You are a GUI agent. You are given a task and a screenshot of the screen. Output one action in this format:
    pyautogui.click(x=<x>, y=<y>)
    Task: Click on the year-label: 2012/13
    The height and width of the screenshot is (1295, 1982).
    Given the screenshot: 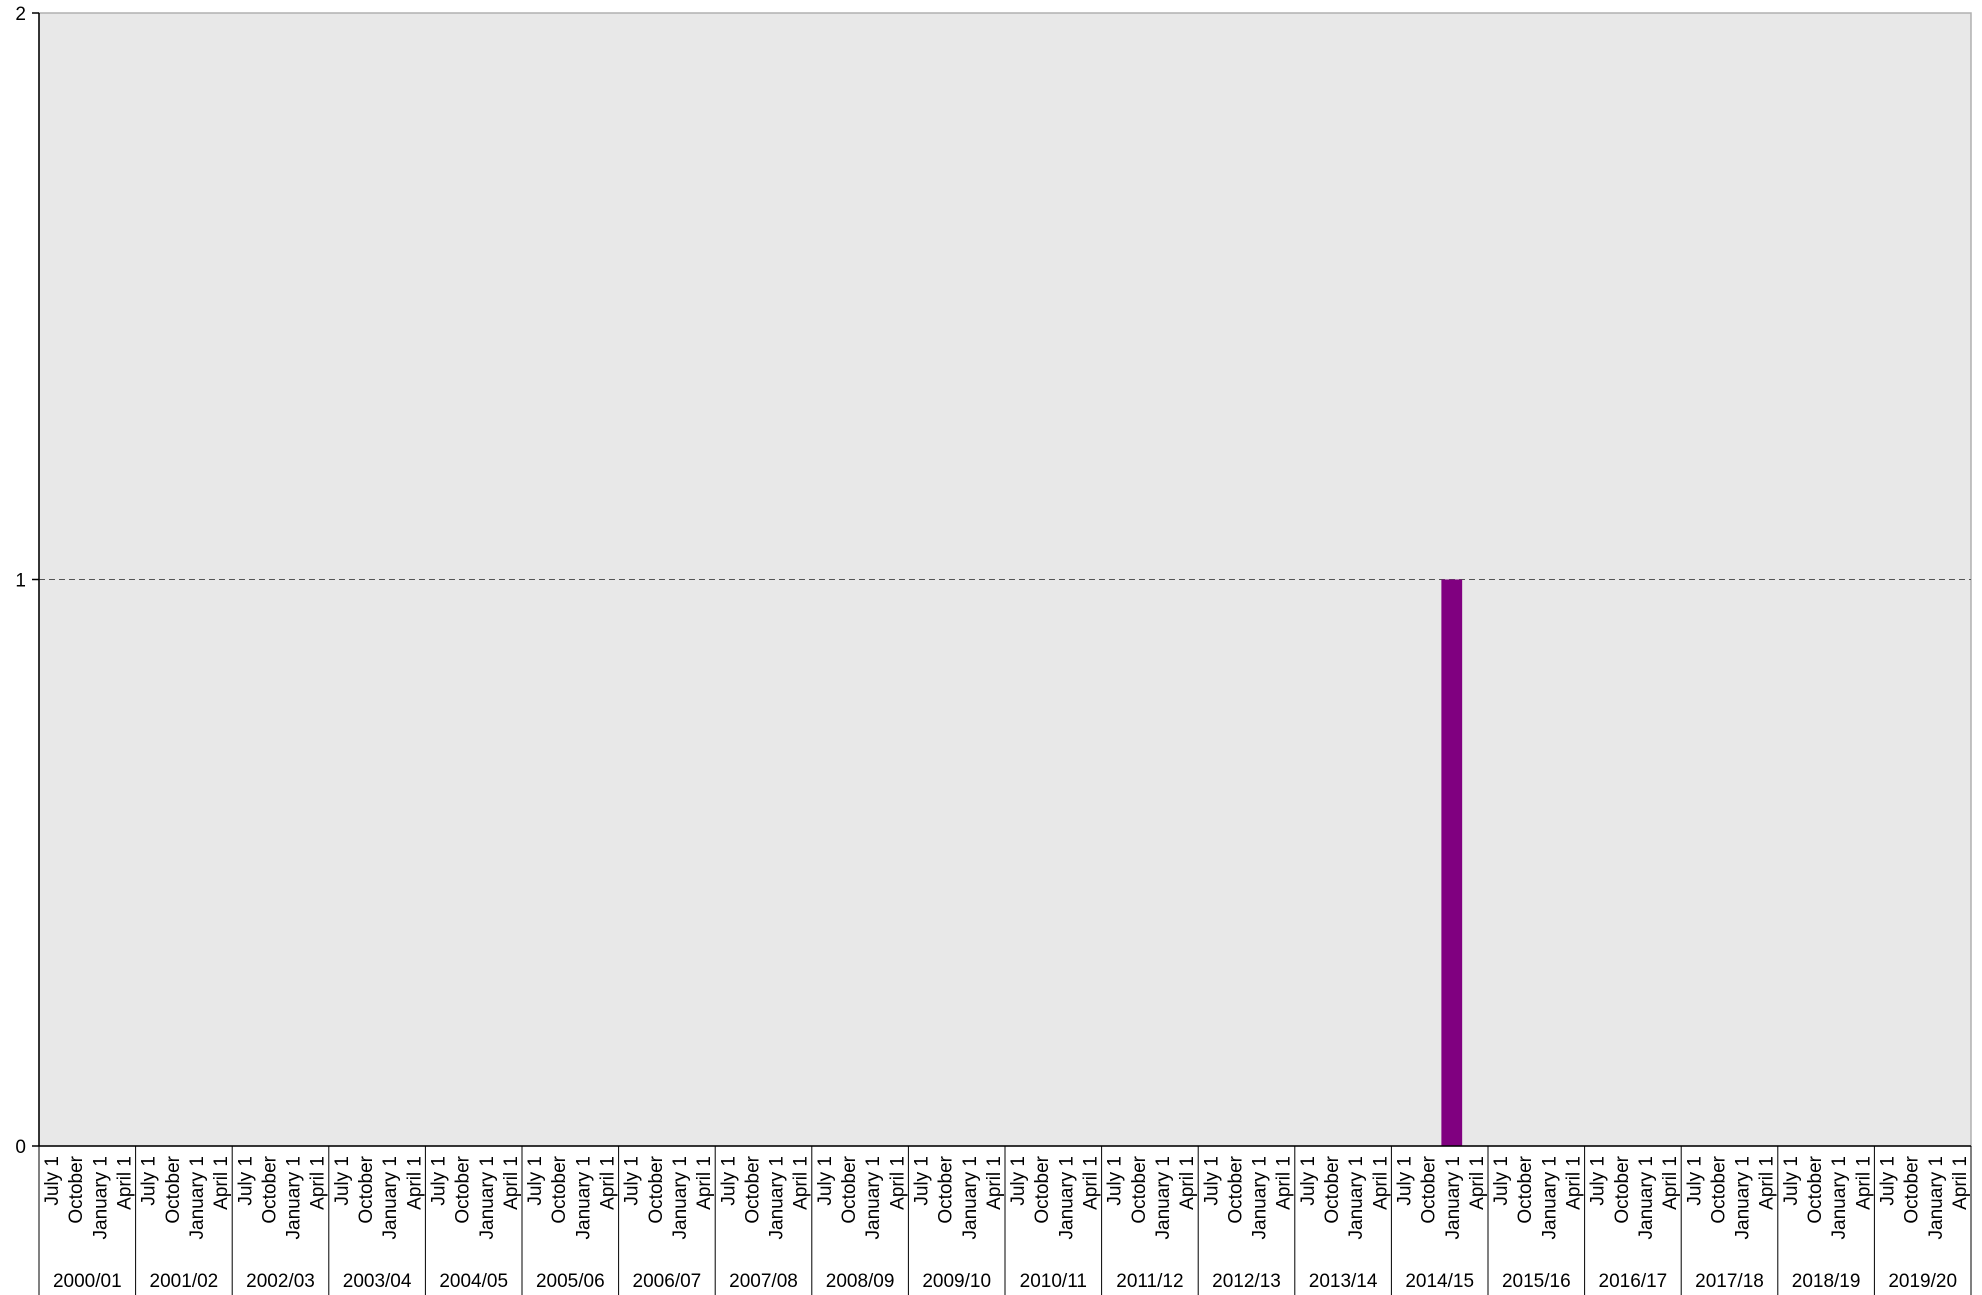 What is the action you would take?
    pyautogui.click(x=1246, y=1281)
    